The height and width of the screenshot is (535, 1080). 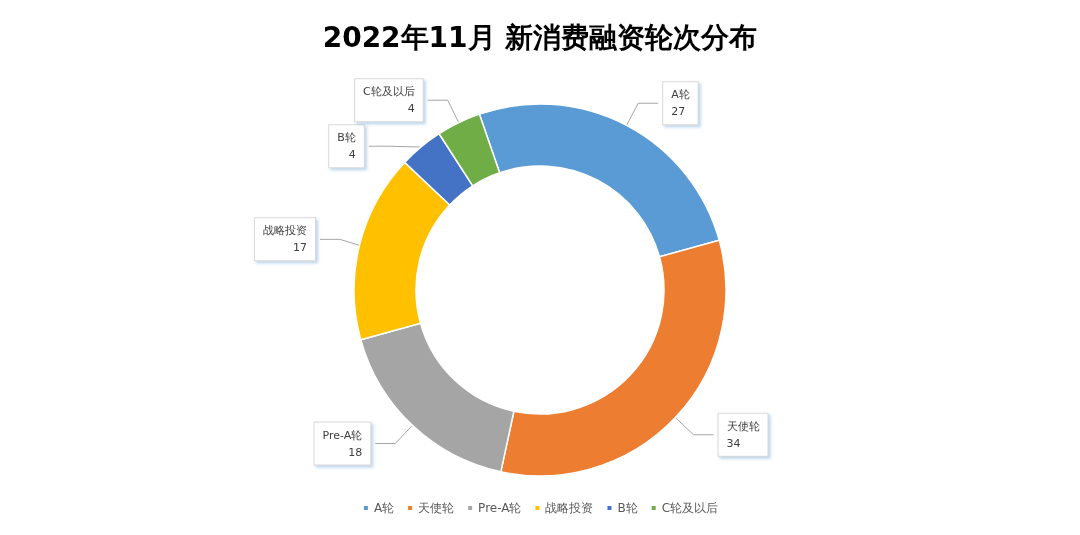 I want to click on legend-label: Pre-A轮, so click(x=500, y=508).